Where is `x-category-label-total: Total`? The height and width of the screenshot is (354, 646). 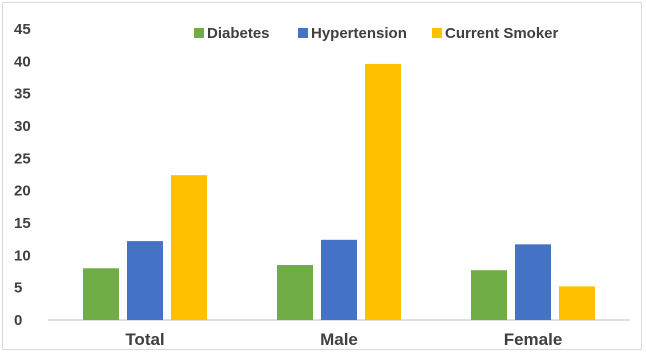
x-category-label-total: Total is located at coordinates (144, 339).